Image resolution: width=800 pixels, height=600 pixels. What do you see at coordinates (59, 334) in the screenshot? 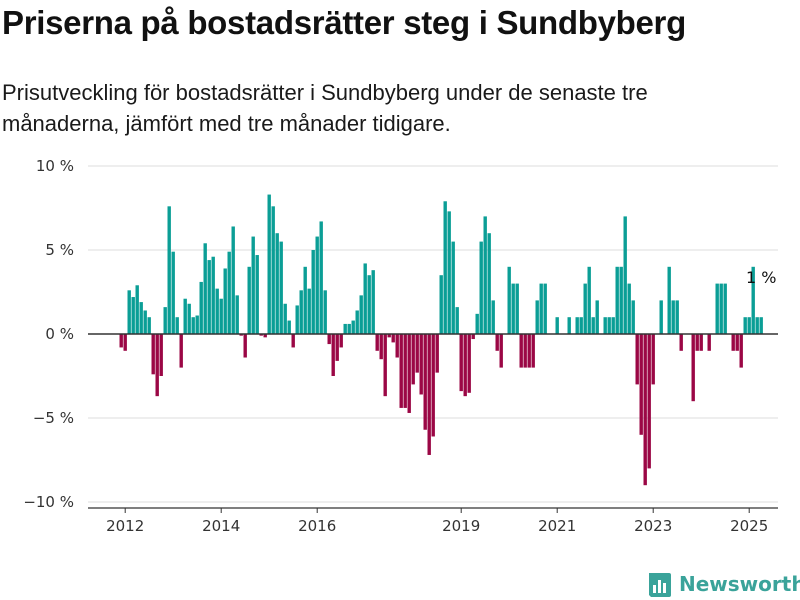
I see `y-tick-label: 0 %` at bounding box center [59, 334].